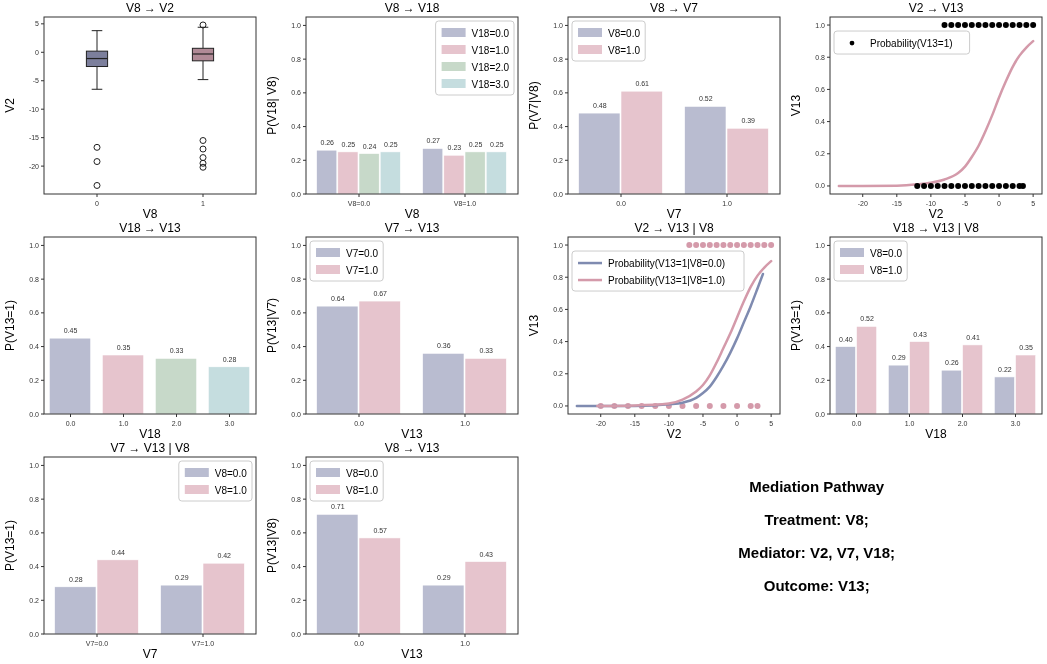 This screenshot has width=1047, height=664. I want to click on text: Mediation Pathway, so click(817, 486).